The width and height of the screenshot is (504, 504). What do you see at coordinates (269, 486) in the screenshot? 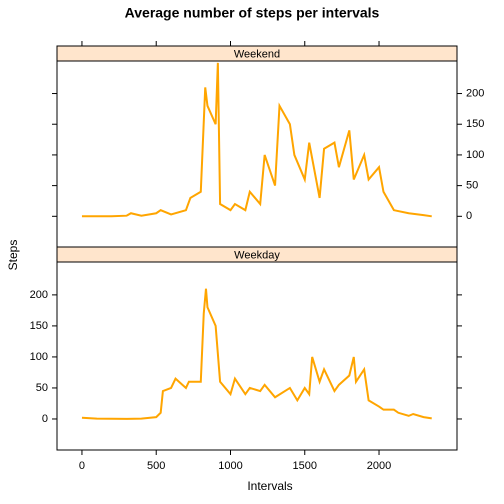
I see `x-axis-label: Intervals` at bounding box center [269, 486].